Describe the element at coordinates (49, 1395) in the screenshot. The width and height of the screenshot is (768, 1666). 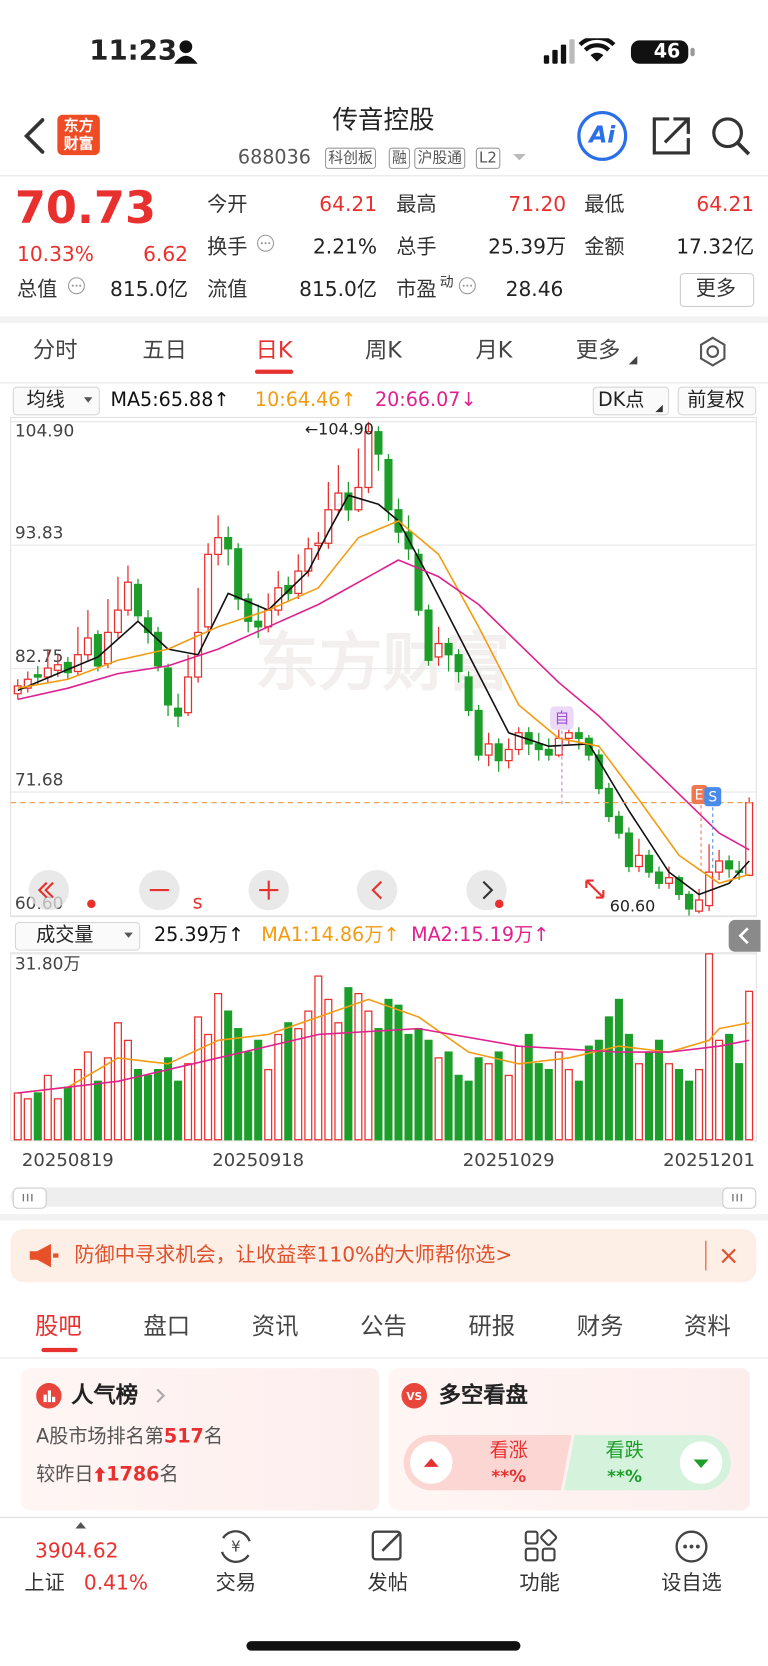
I see `popularity-icon` at that location.